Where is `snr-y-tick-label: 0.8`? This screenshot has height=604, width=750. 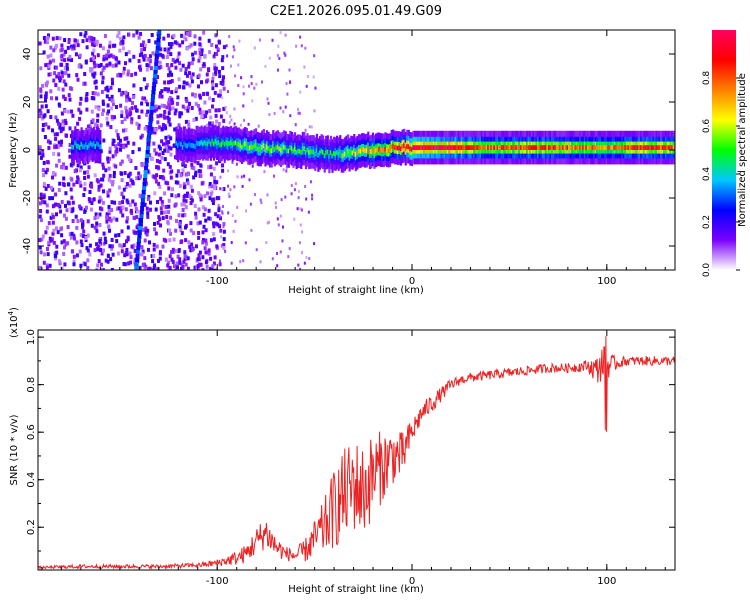
snr-y-tick-label: 0.8 is located at coordinates (31, 385).